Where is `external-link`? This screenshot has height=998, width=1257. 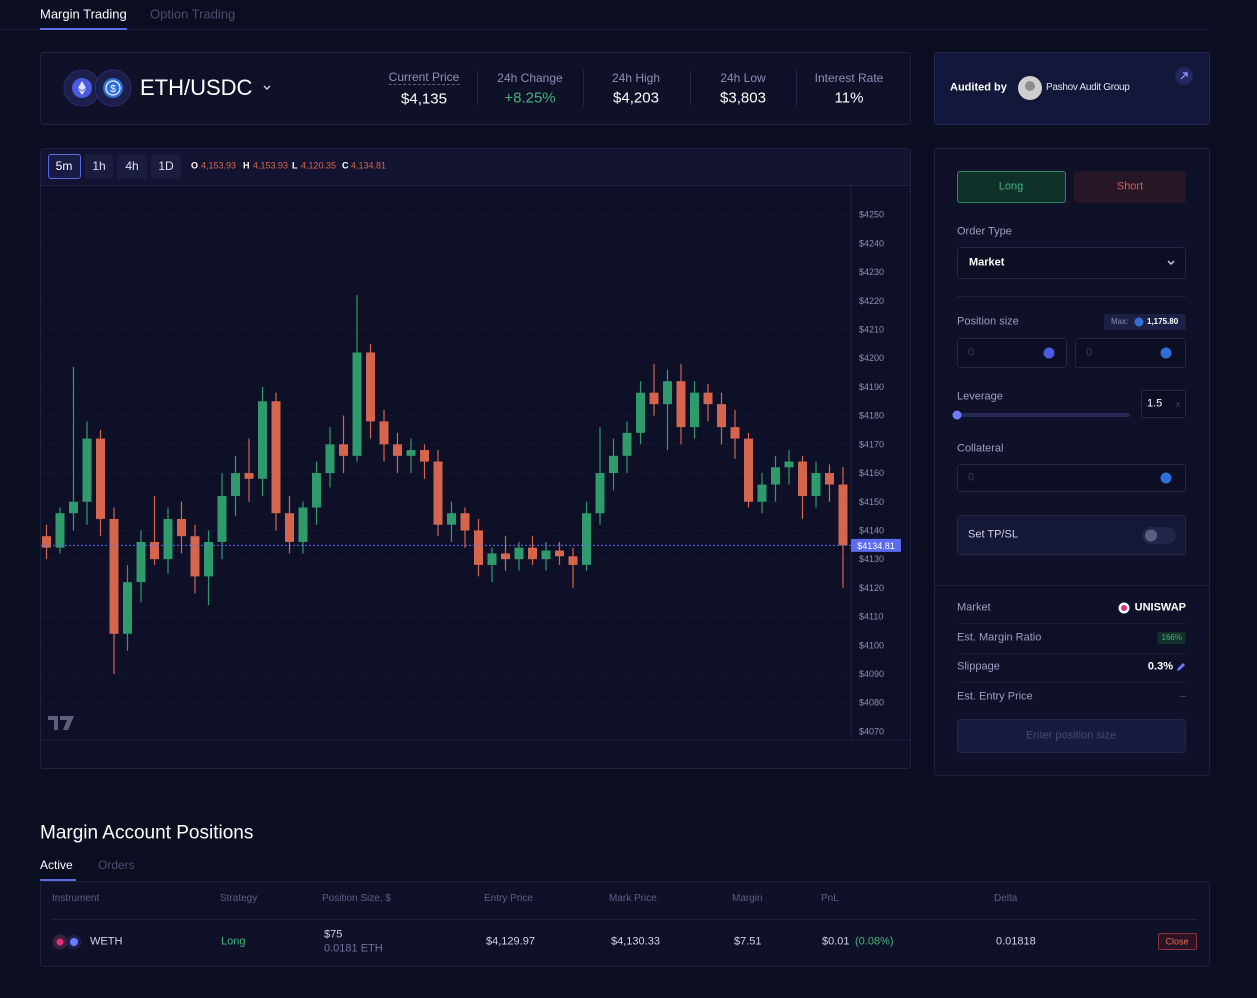
external-link is located at coordinates (1184, 76).